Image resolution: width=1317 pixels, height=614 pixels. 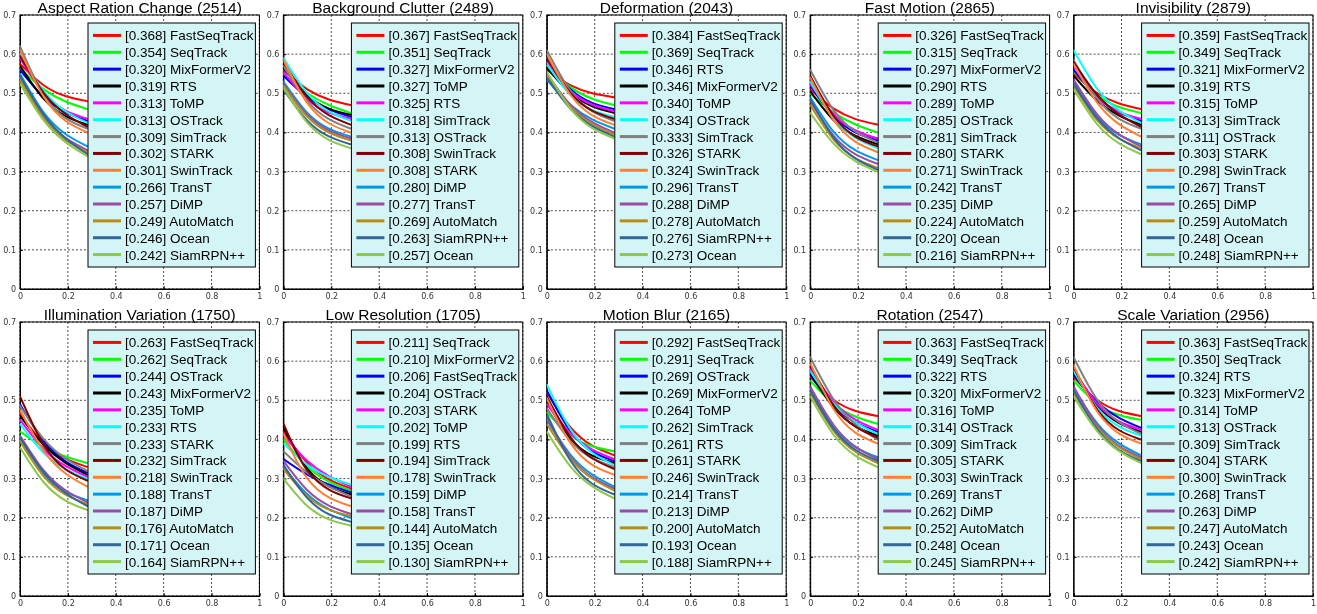 I want to click on x-tick-label: 0.2, so click(x=1122, y=296).